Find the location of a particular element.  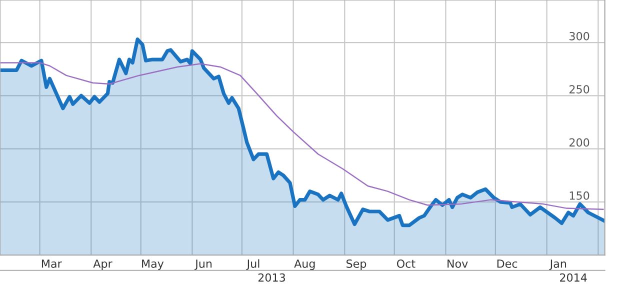

x-tick-label: Sep is located at coordinates (356, 264).